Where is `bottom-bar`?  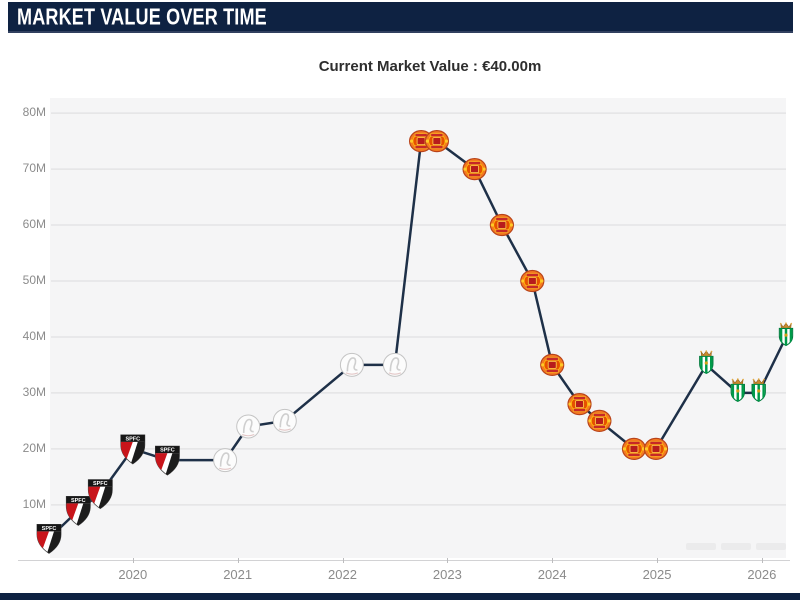 bottom-bar is located at coordinates (400, 596).